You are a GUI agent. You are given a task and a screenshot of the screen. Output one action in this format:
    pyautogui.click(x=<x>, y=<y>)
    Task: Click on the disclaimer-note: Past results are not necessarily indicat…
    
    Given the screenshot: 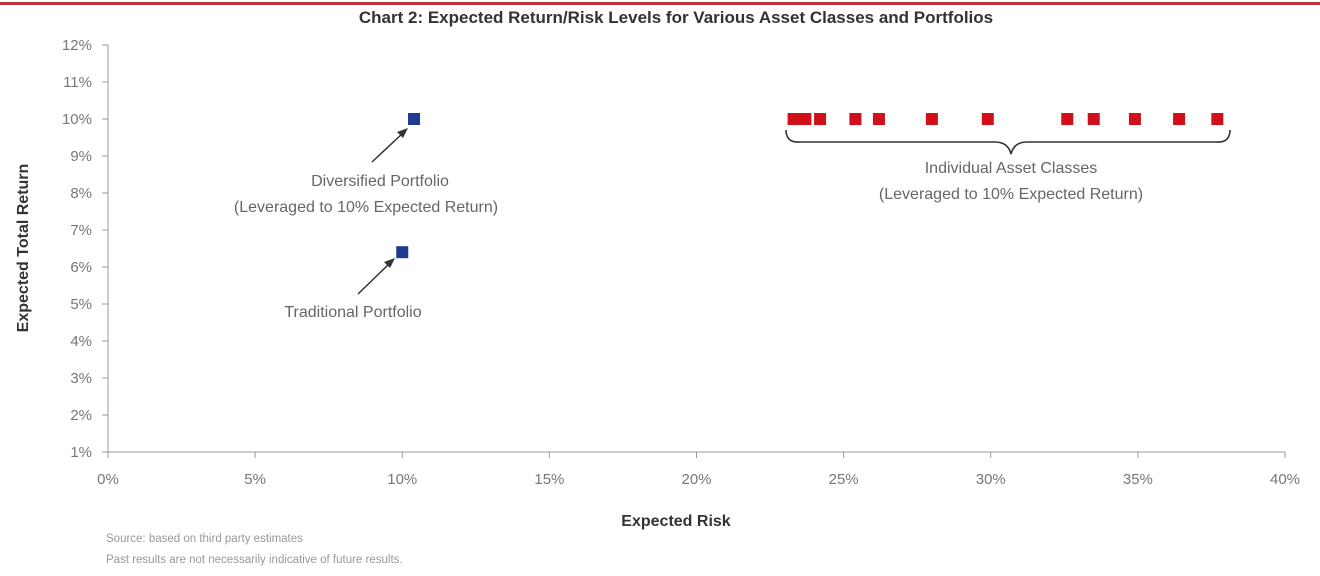 What is the action you would take?
    pyautogui.click(x=254, y=560)
    